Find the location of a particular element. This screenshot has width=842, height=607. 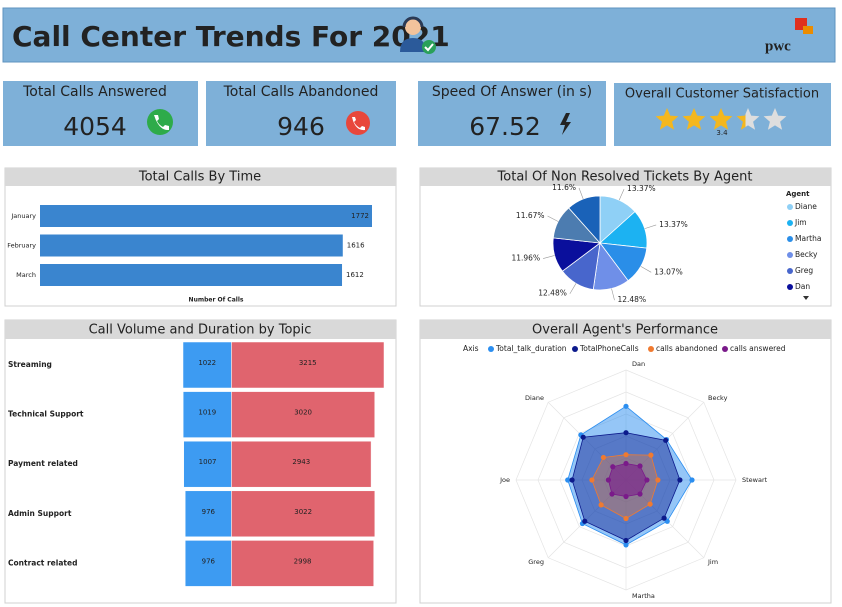

kpi-label: Total Calls Abandoned is located at coordinates (301, 92).